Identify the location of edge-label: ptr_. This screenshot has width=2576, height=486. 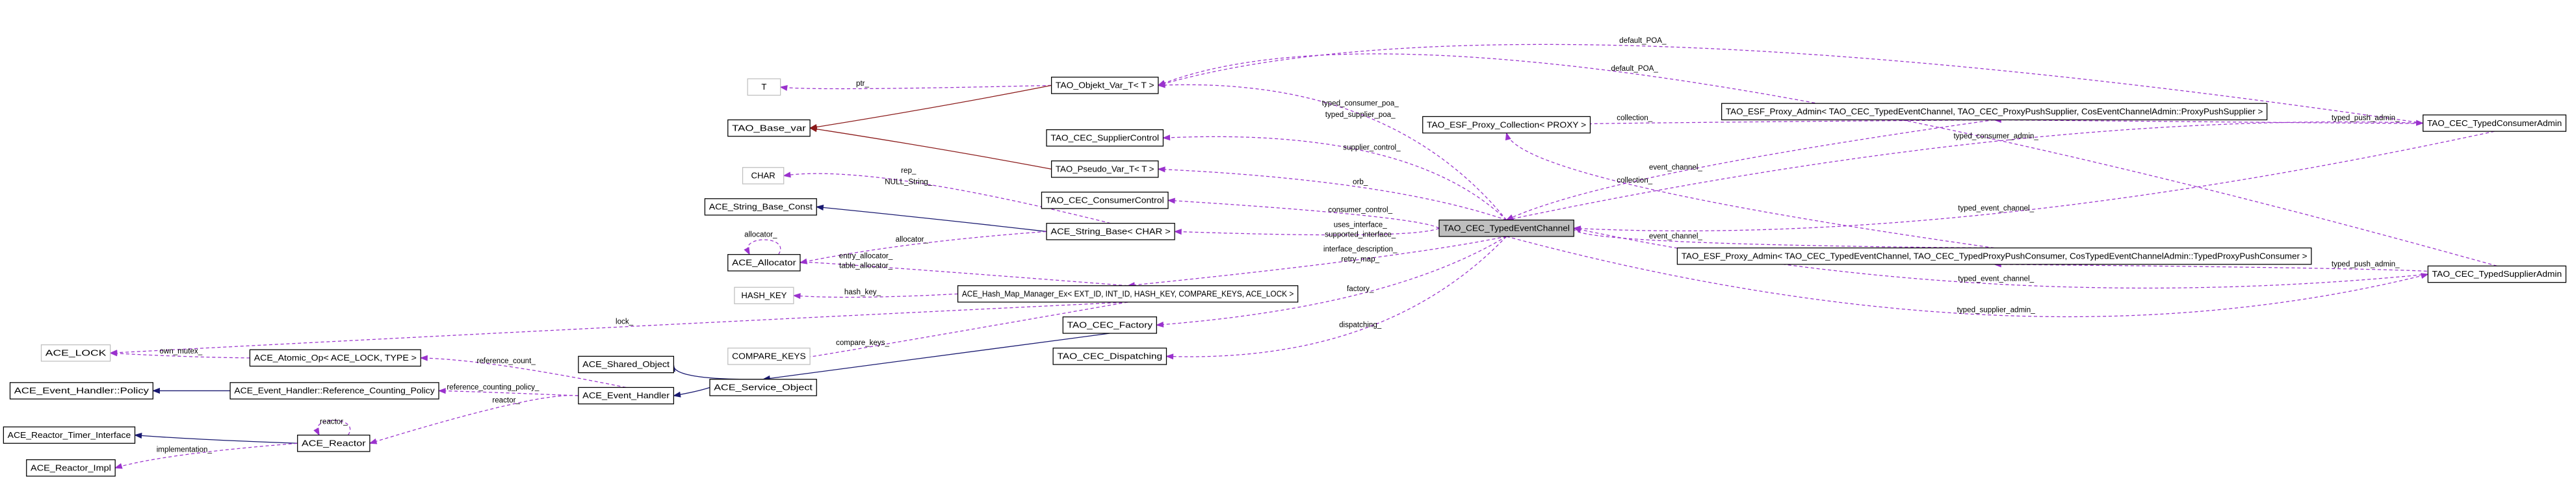
(863, 83).